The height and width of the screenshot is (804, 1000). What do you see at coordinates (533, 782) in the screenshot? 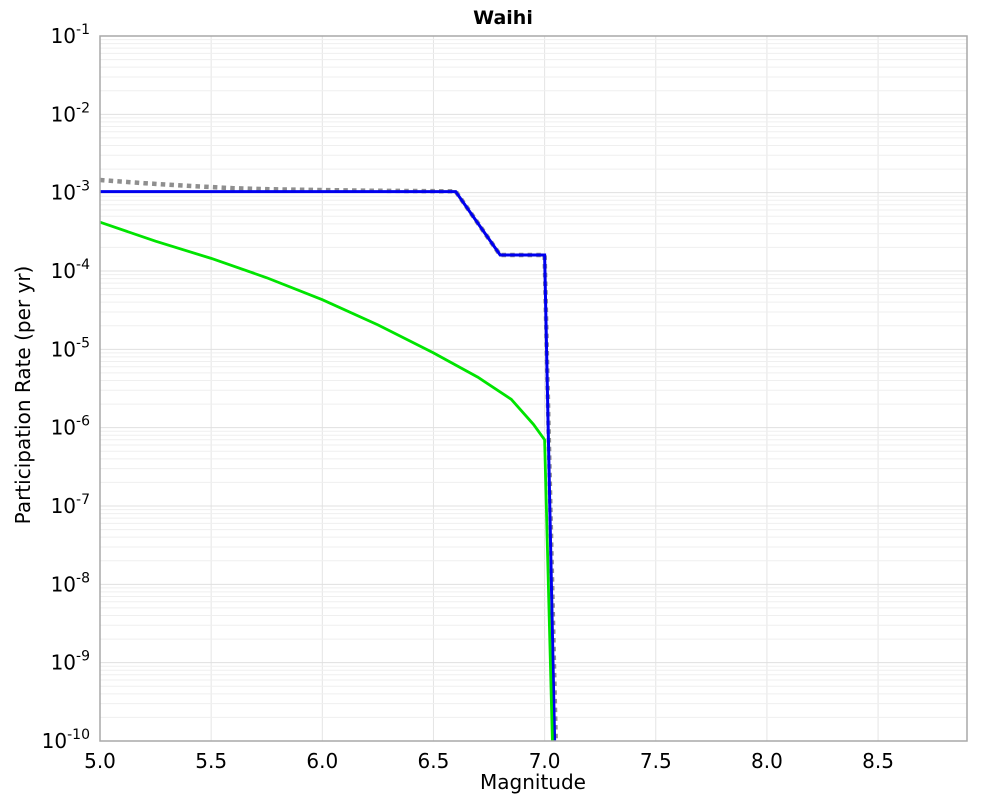
I see `x-axis-label: Magnitude` at bounding box center [533, 782].